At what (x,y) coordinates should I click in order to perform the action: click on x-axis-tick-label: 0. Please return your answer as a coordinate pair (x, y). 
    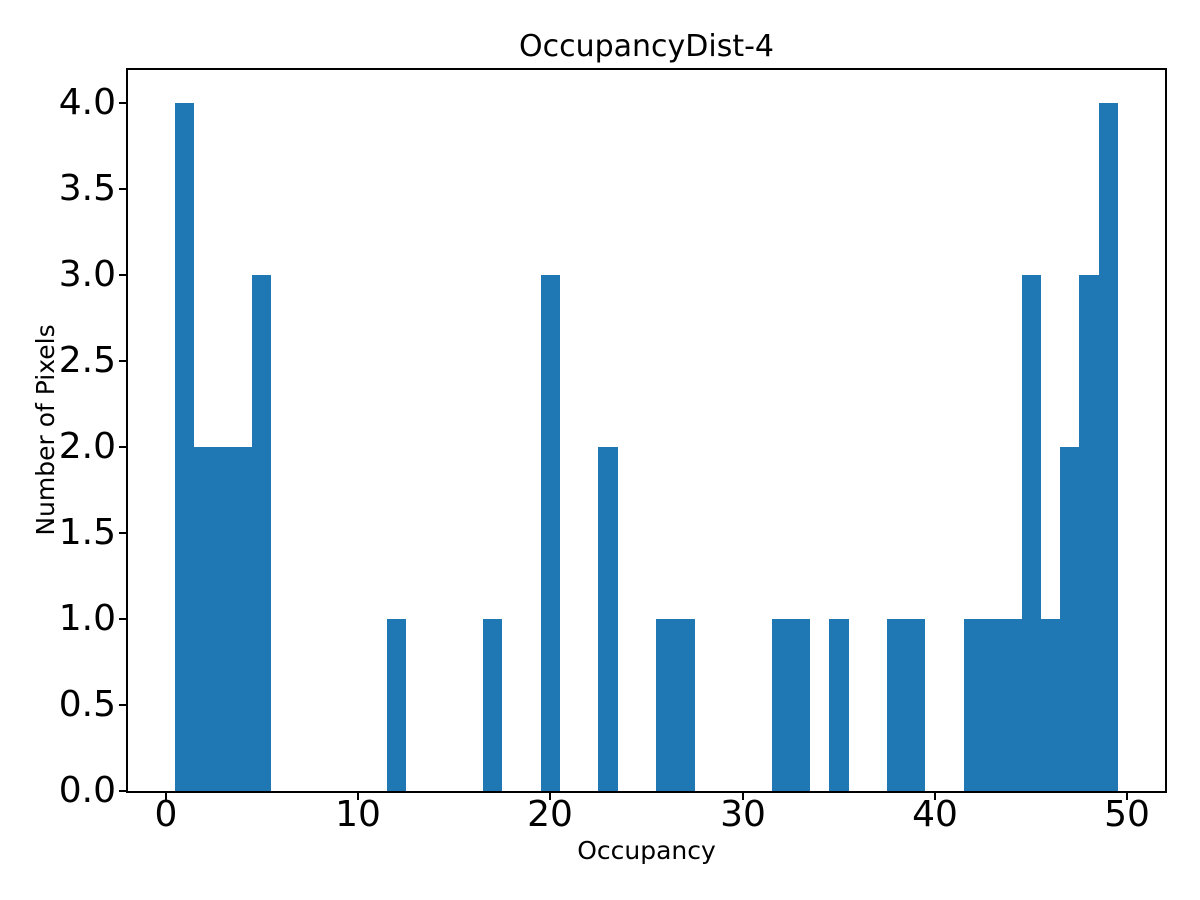
    Looking at the image, I should click on (166, 814).